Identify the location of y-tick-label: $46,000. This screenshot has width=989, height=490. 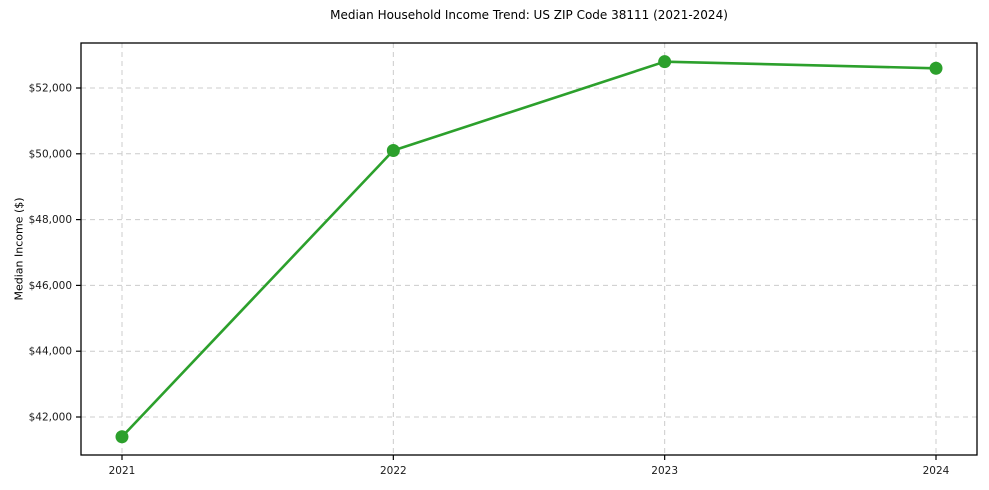
(50, 286).